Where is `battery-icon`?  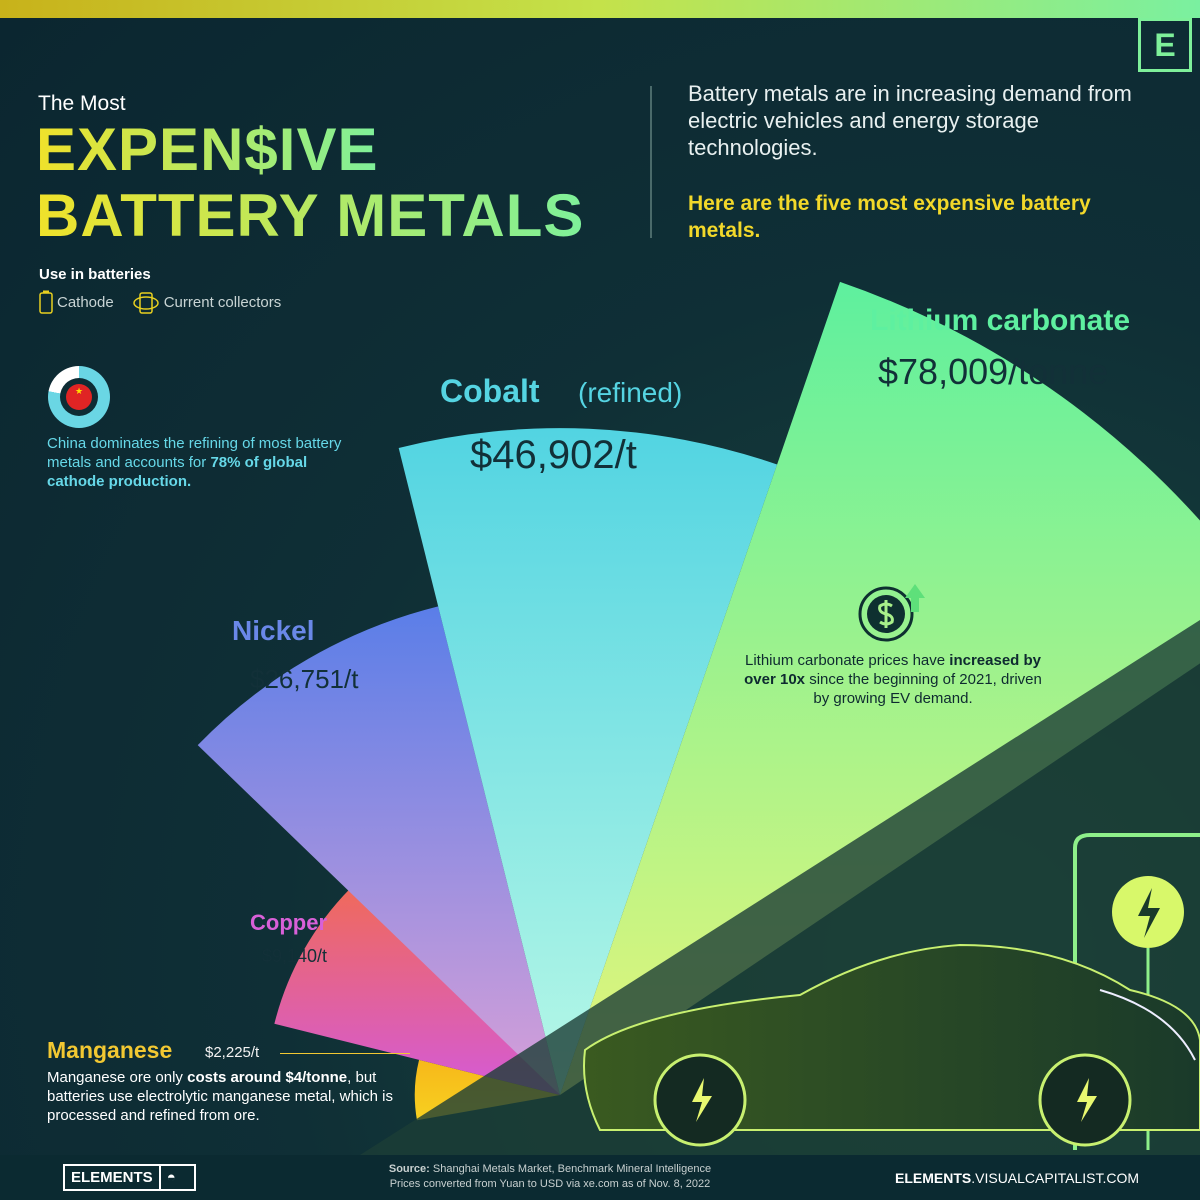
battery-icon is located at coordinates (46, 302).